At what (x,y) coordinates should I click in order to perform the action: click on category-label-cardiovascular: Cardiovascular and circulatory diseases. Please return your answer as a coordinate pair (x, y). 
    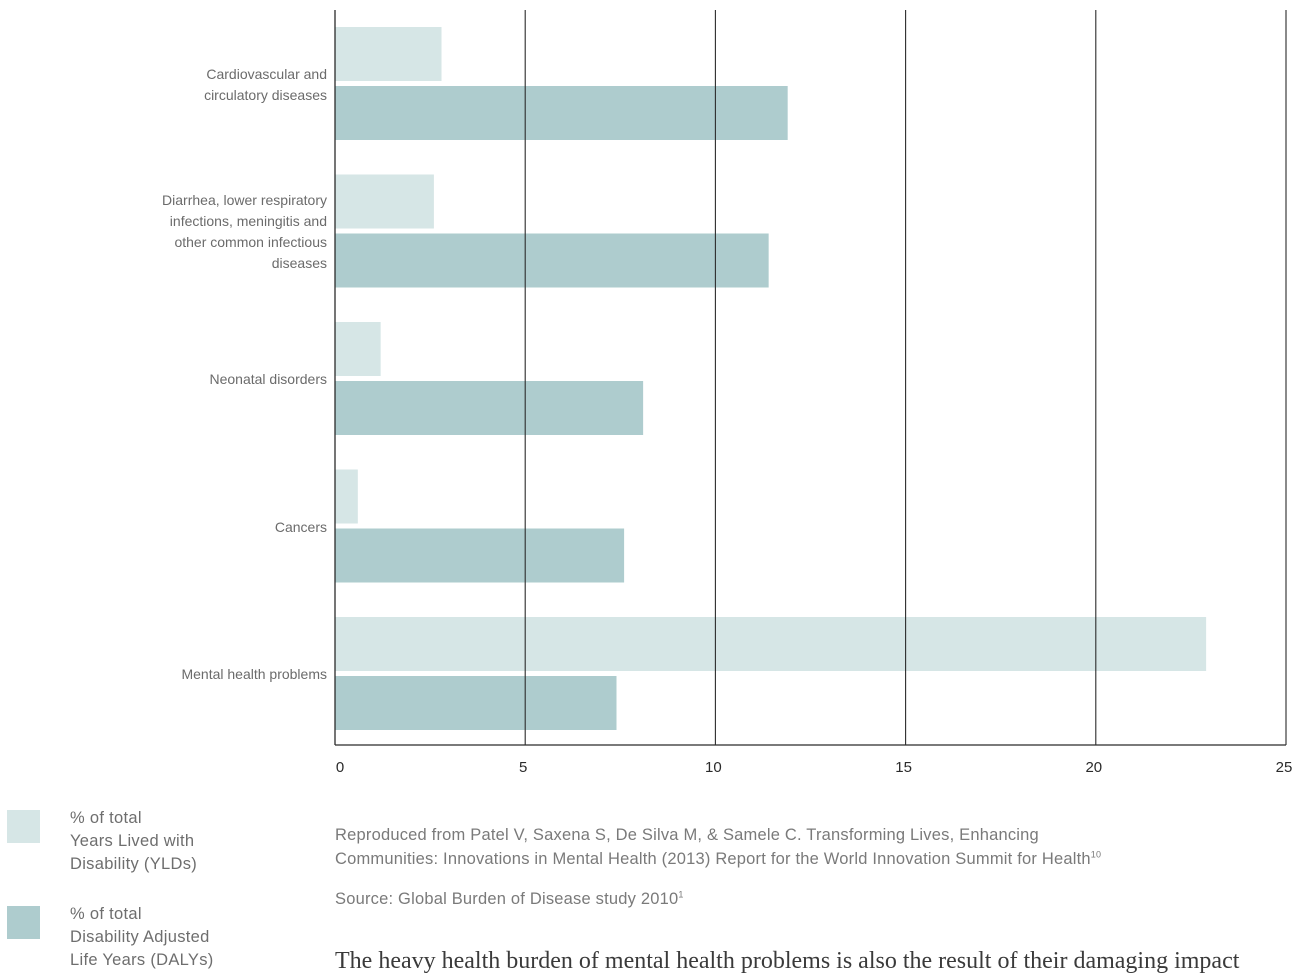
    Looking at the image, I should click on (167, 85).